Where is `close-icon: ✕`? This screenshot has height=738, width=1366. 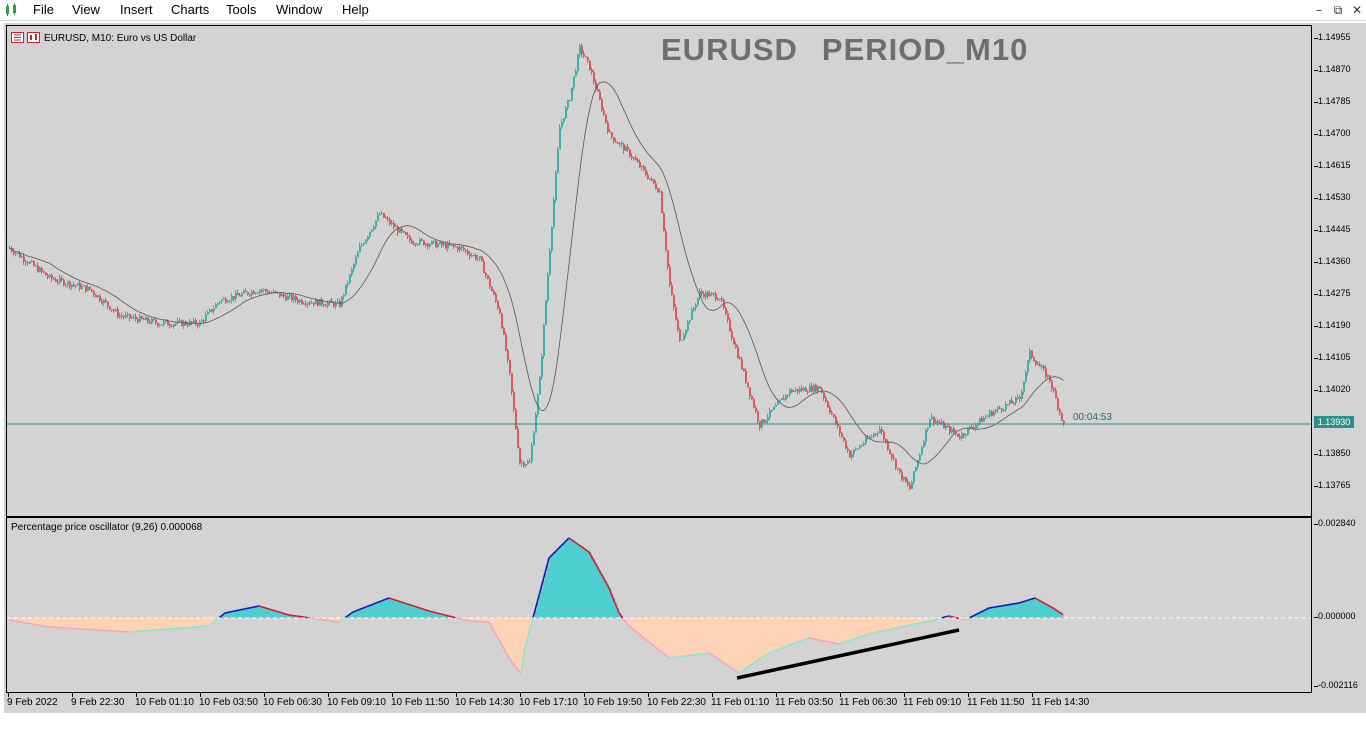 close-icon: ✕ is located at coordinates (1357, 10).